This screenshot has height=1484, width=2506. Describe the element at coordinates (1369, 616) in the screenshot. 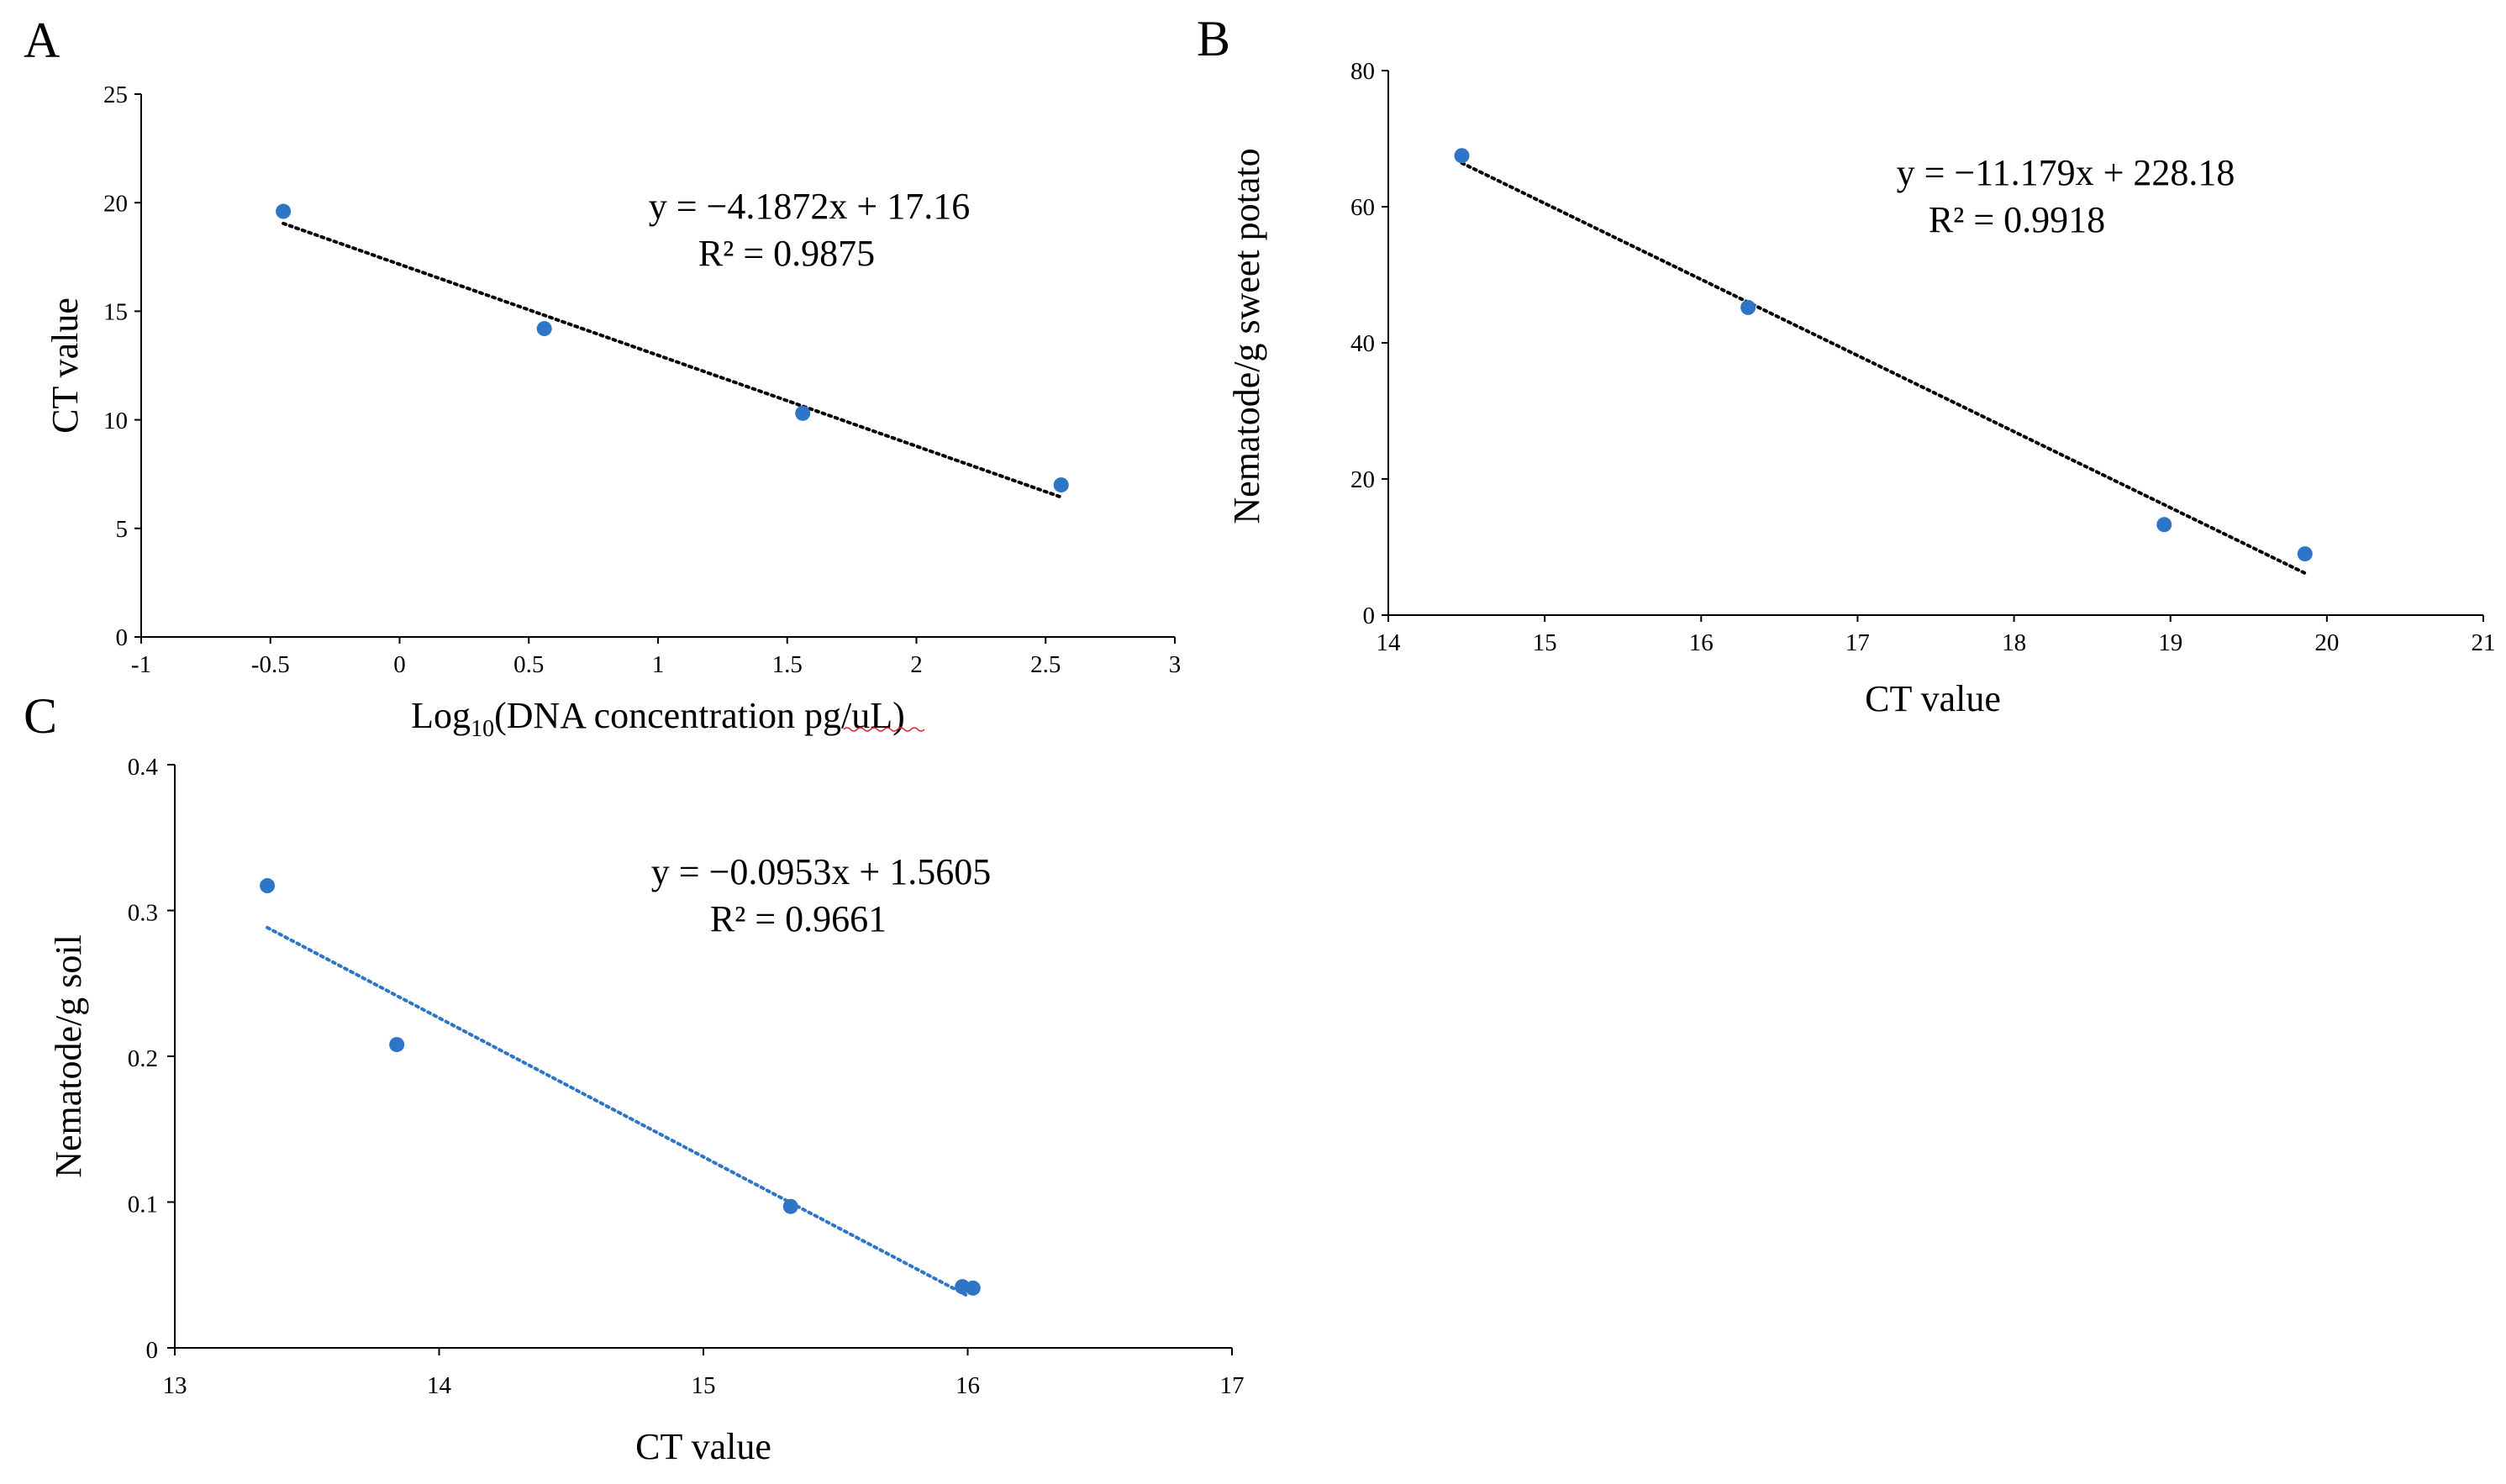

I see `panel-b-y-tick-label: 0` at that location.